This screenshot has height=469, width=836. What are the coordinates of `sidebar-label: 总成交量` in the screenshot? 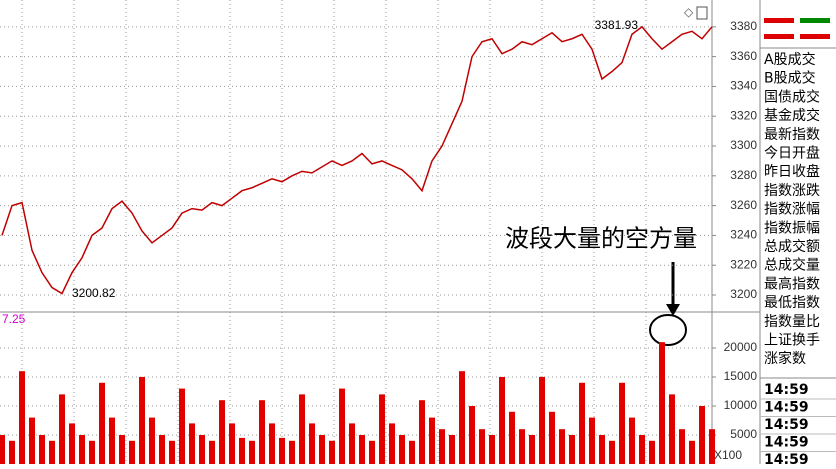 It's located at (792, 265).